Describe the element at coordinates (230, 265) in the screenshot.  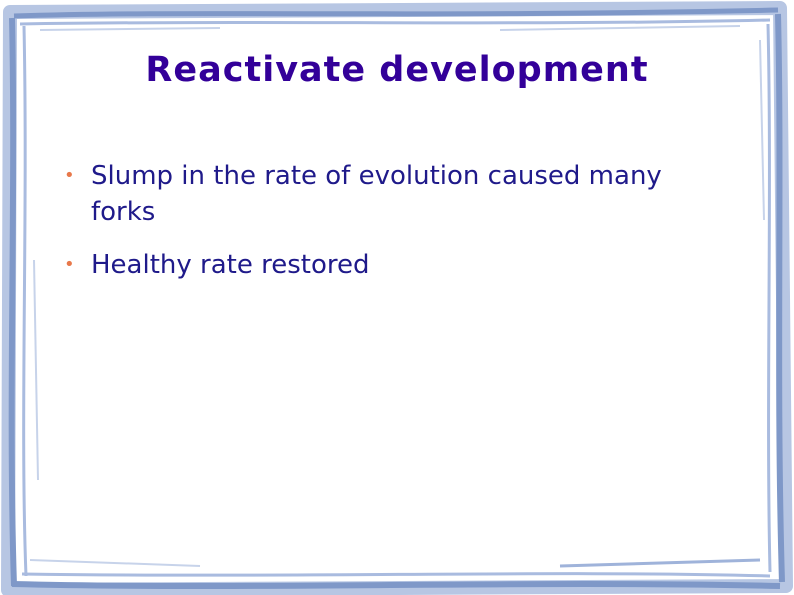
I see `bullet-text: Healthy rate restored` at that location.